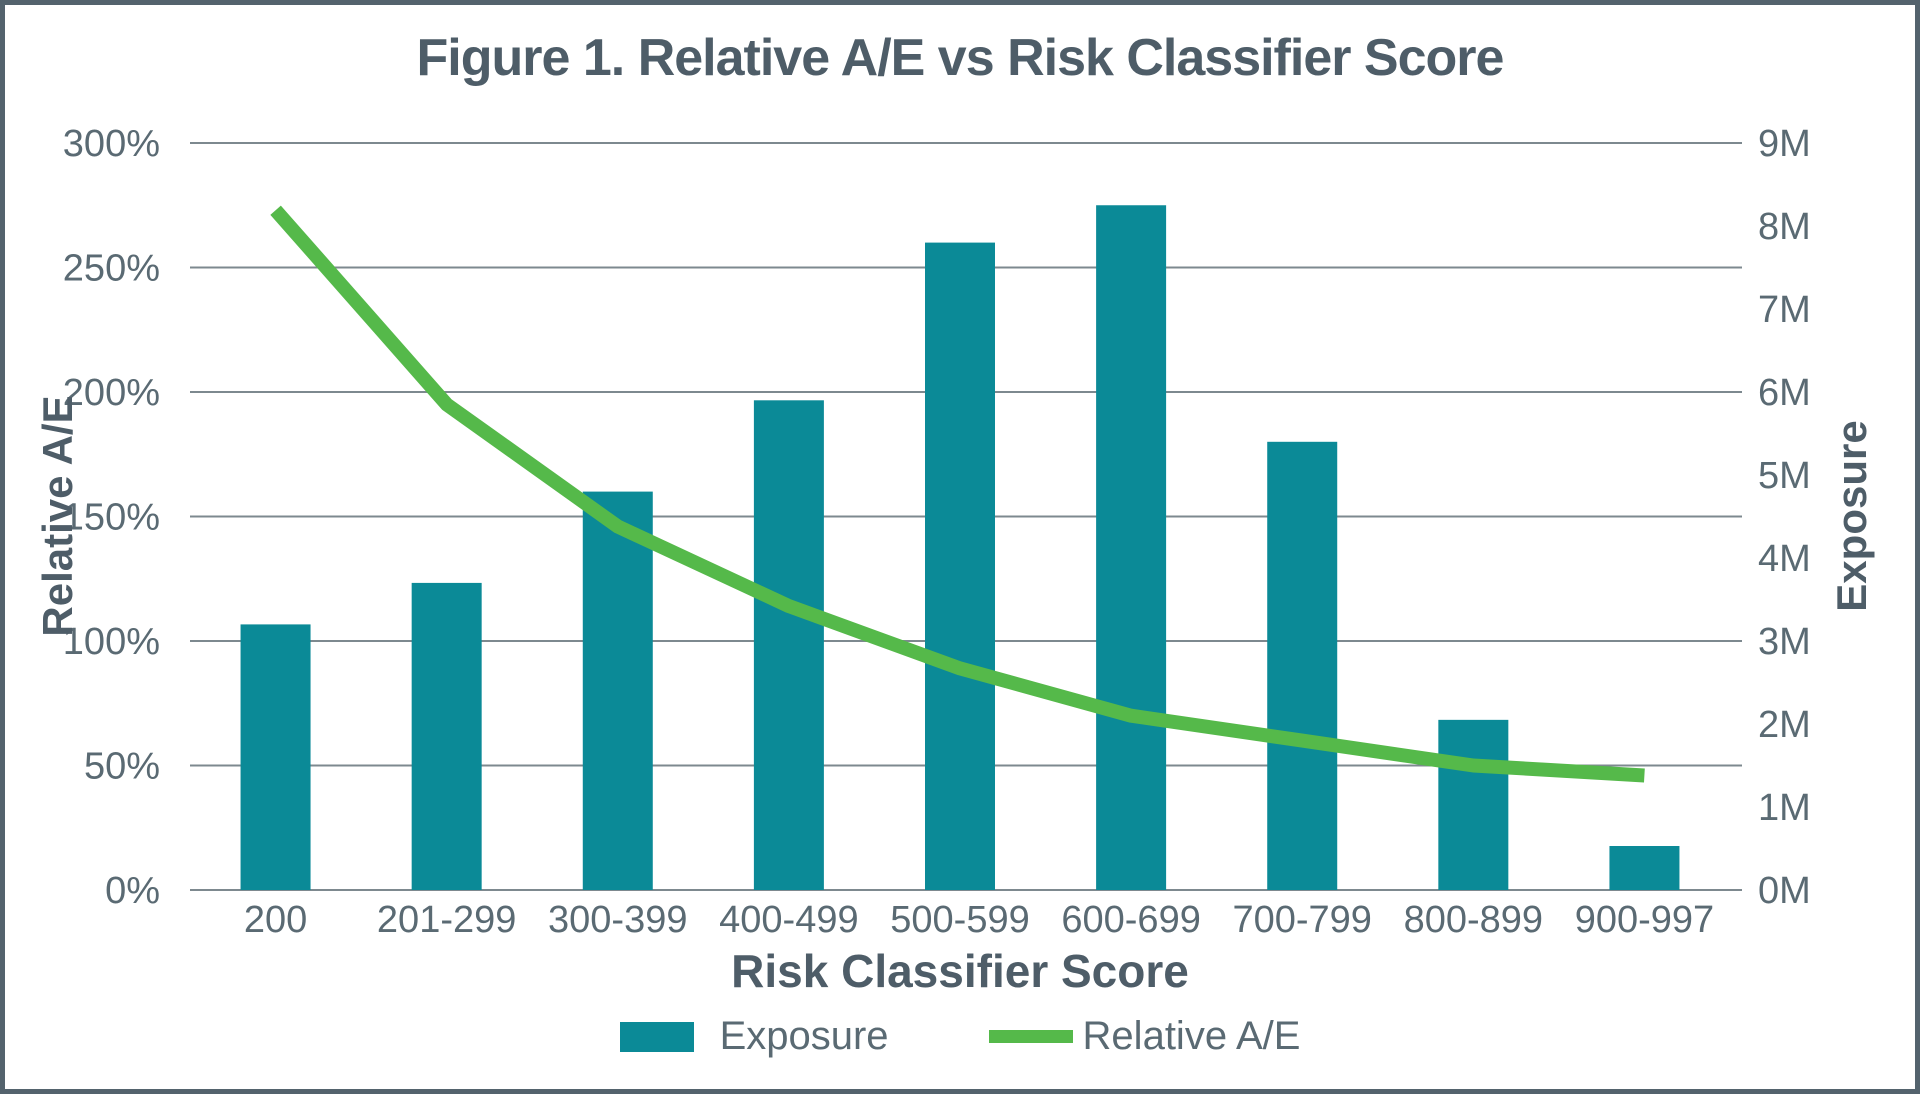  I want to click on y-left-tick-label: 200%, so click(111, 393).